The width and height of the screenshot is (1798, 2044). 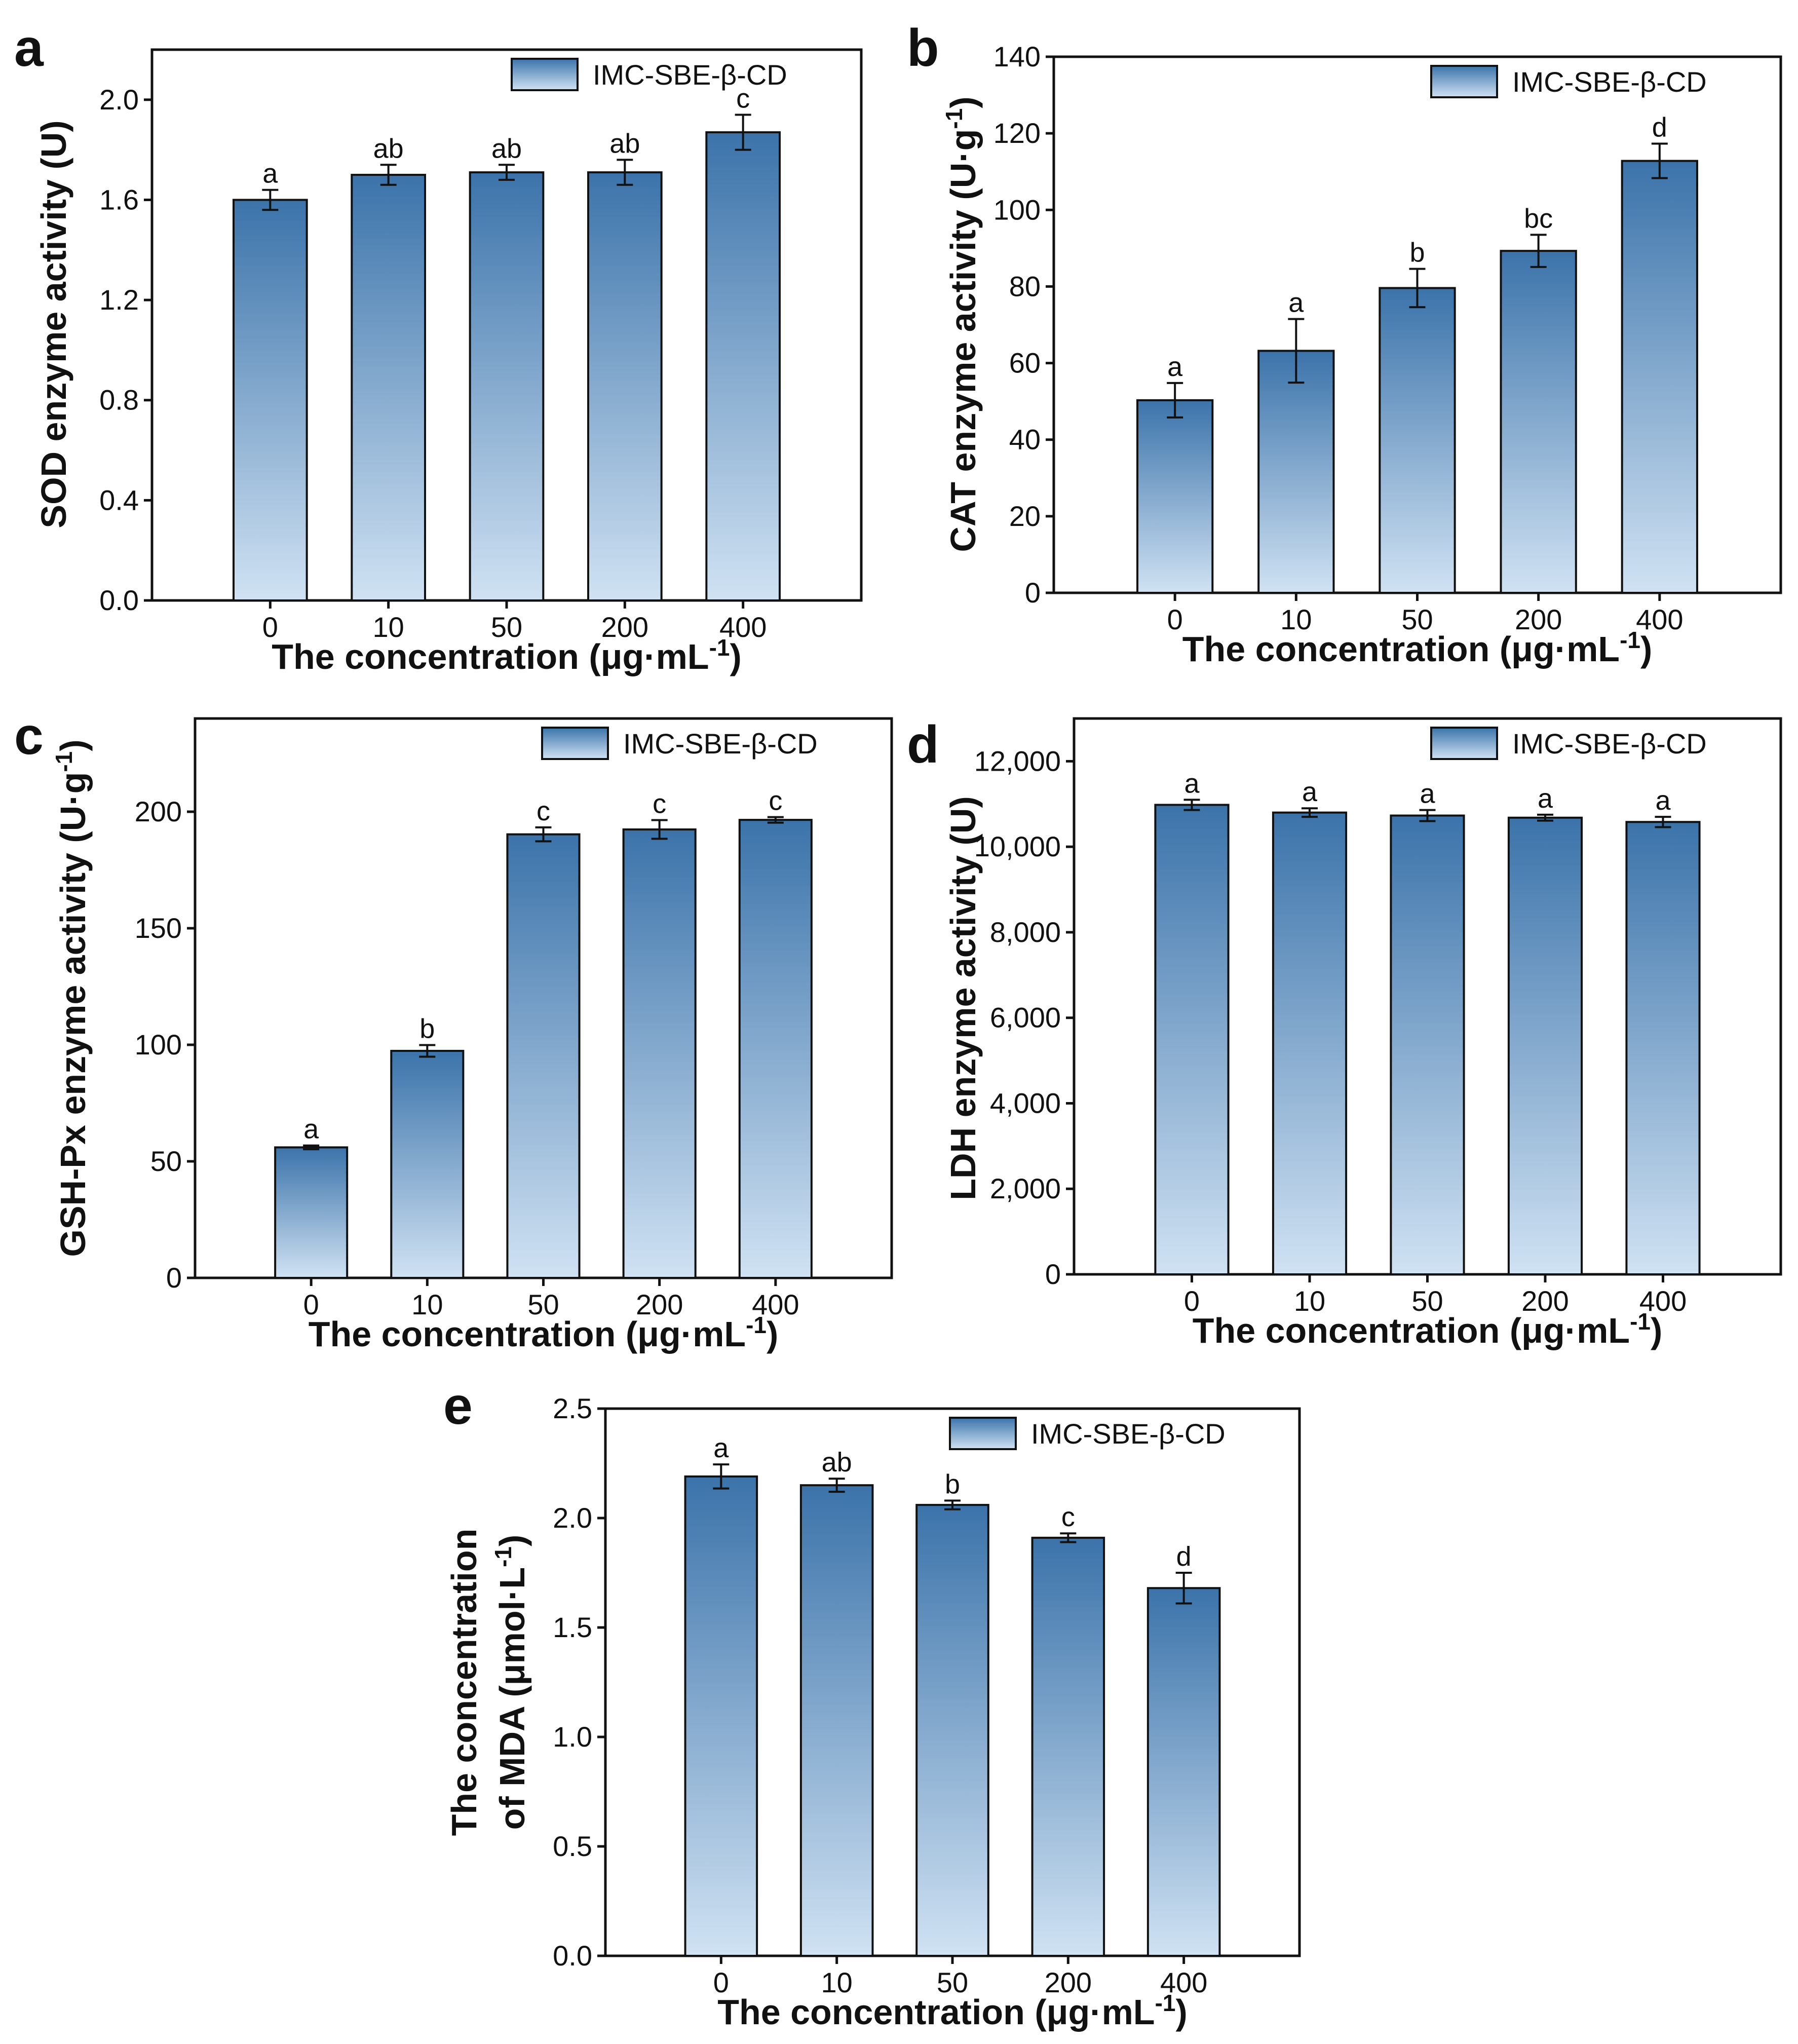 What do you see at coordinates (1411, 1330) in the screenshot?
I see `x-axis-label-main: The concentration (μg·mL` at bounding box center [1411, 1330].